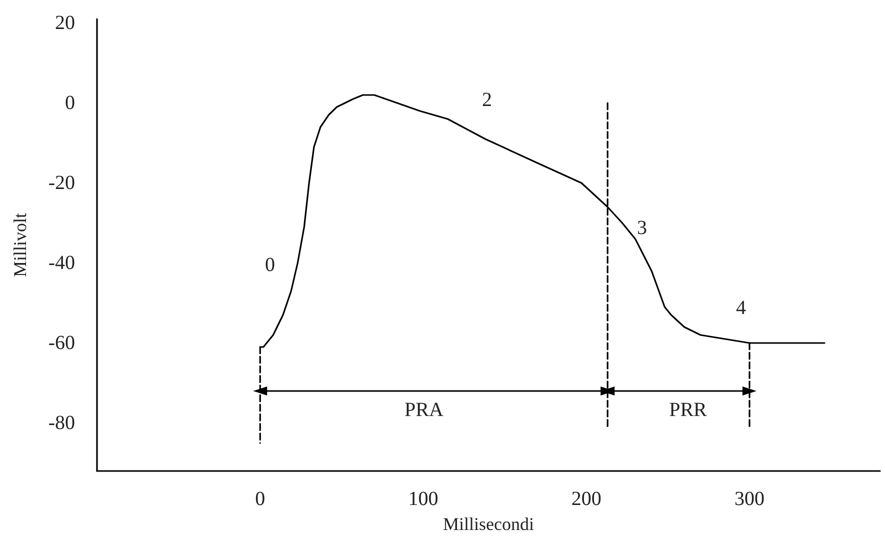 The height and width of the screenshot is (540, 885). I want to click on y-tick-label: 0, so click(70, 103).